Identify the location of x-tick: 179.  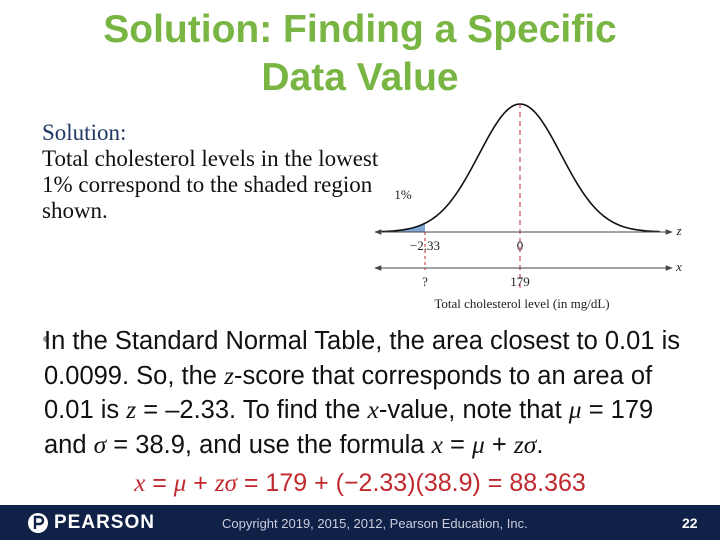
(520, 281).